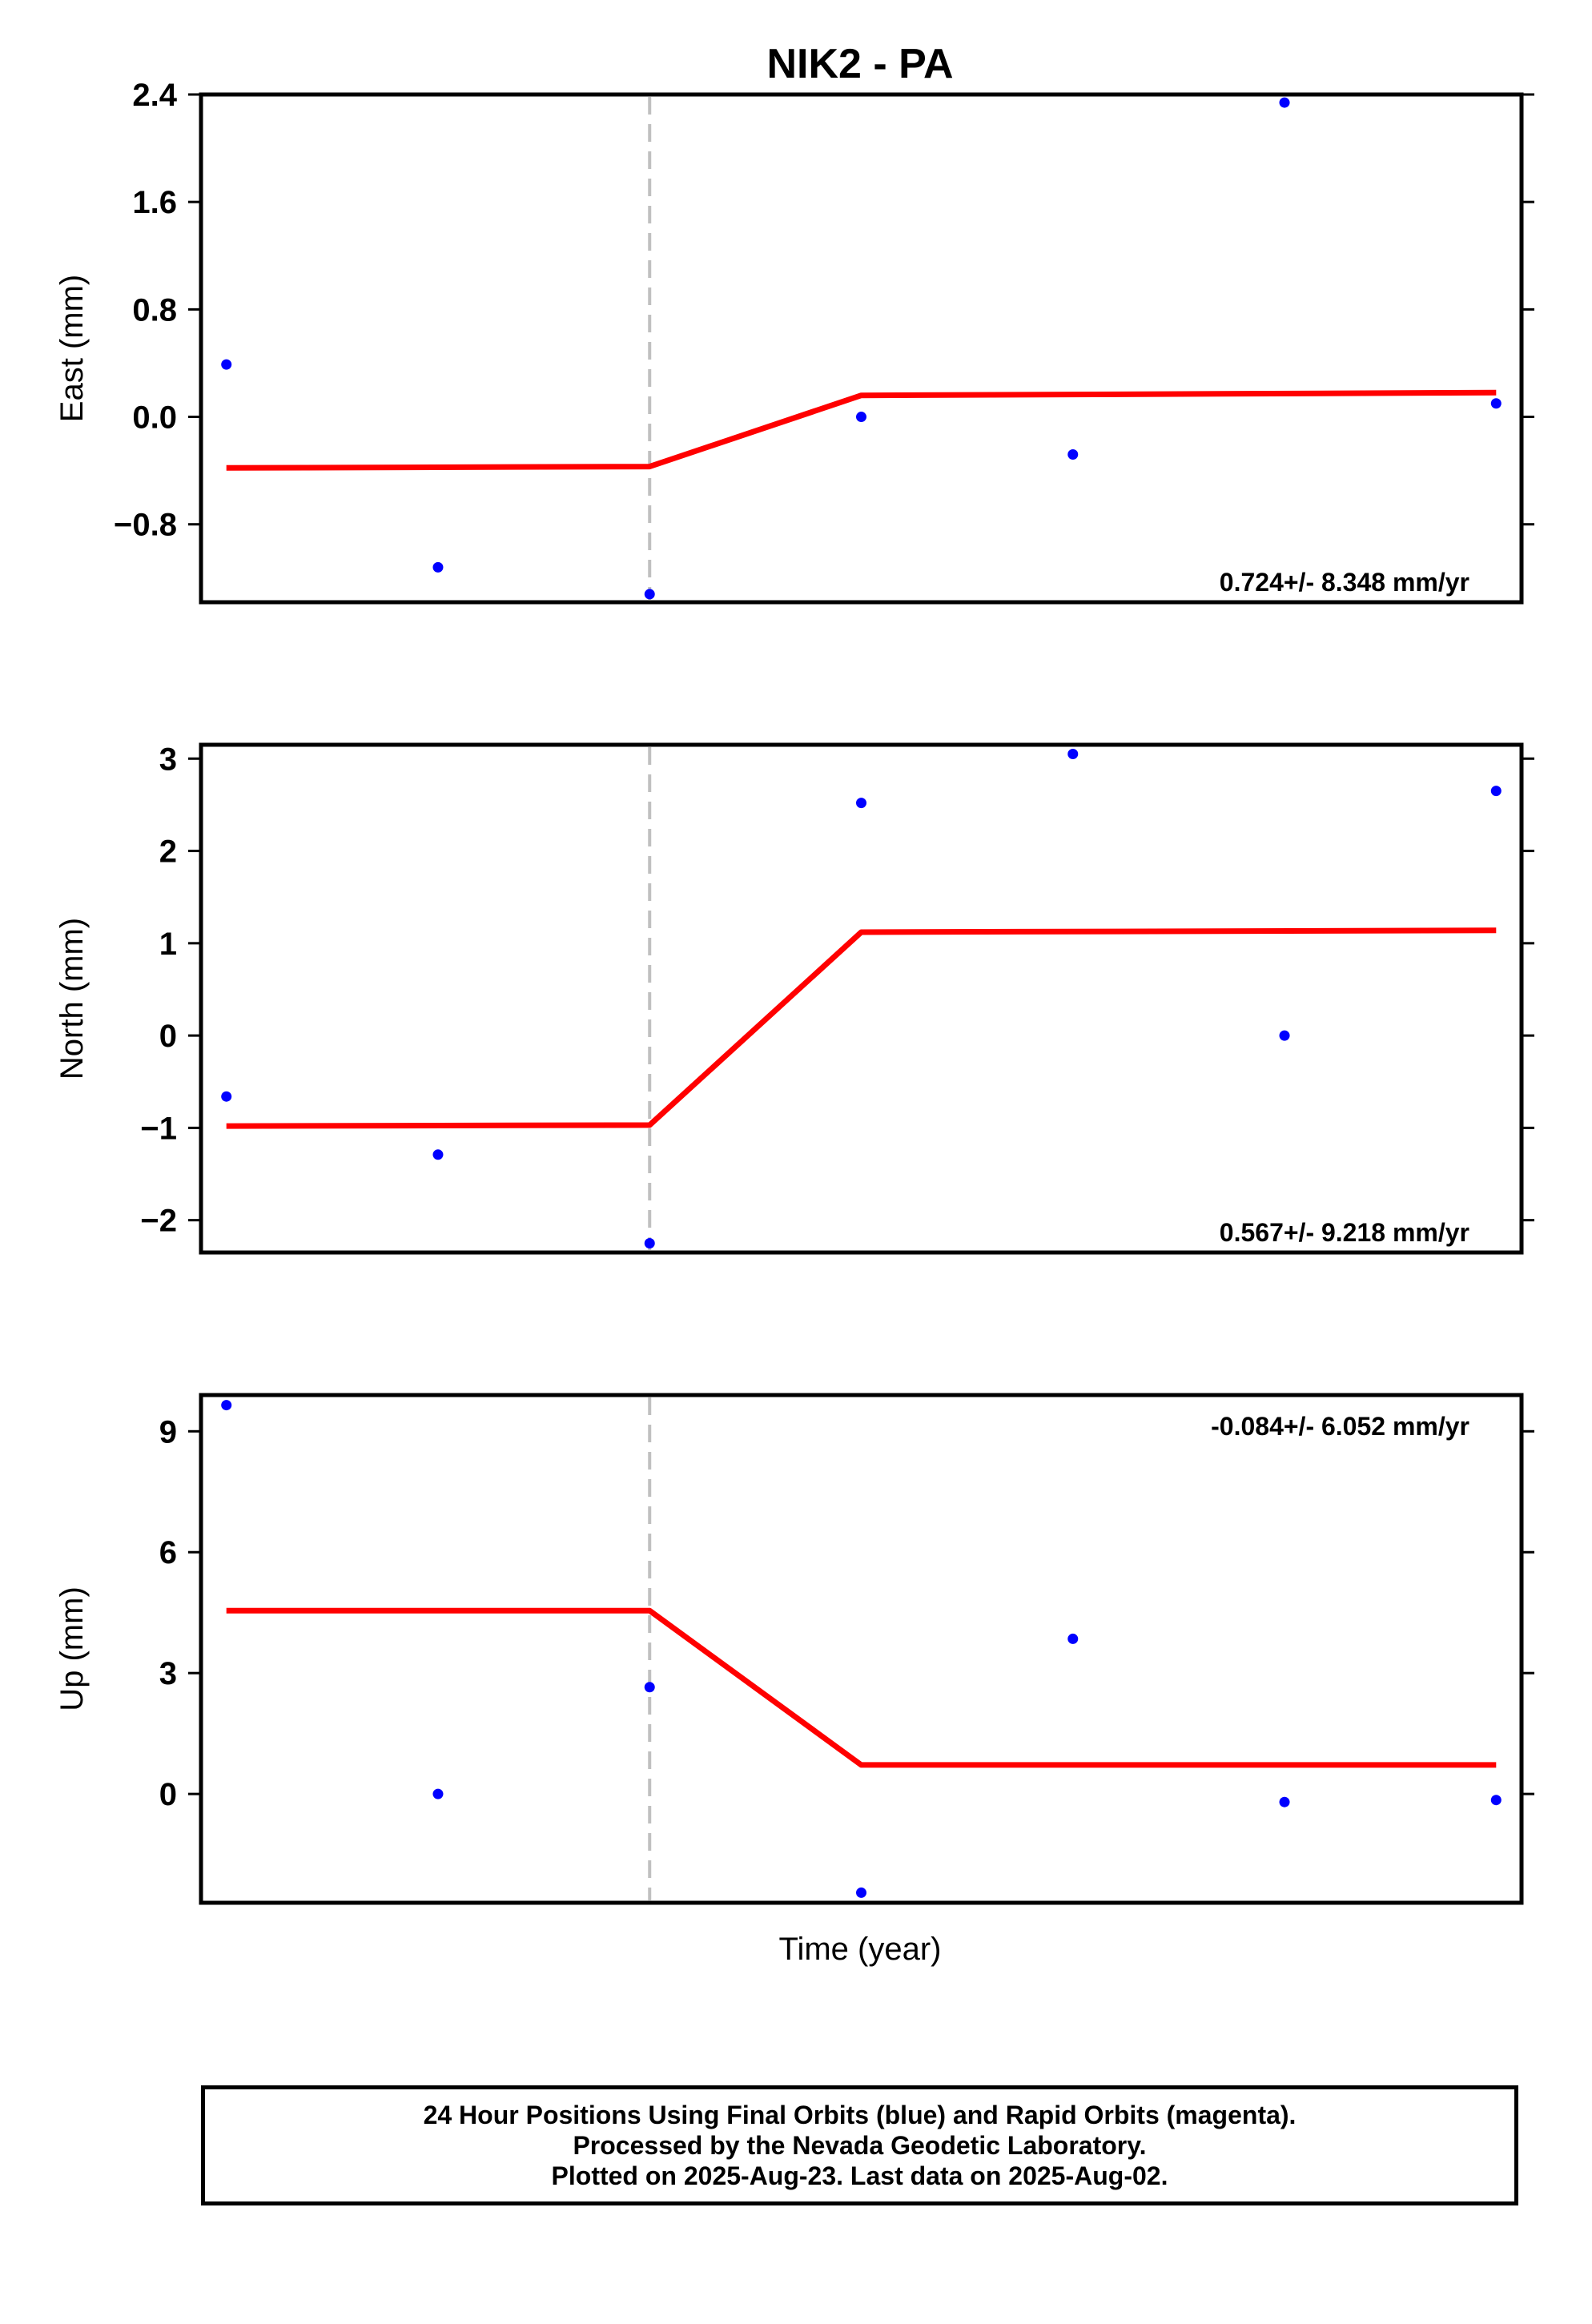 Image resolution: width=1592 pixels, height=2324 pixels. What do you see at coordinates (861, 430) in the screenshot?
I see `east-model-line` at bounding box center [861, 430].